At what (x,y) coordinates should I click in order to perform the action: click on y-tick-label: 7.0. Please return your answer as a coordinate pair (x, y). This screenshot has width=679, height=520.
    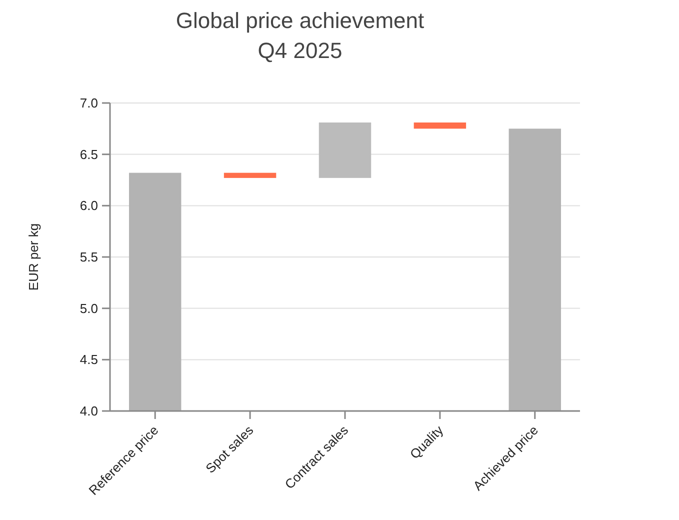
    Looking at the image, I should click on (89, 103).